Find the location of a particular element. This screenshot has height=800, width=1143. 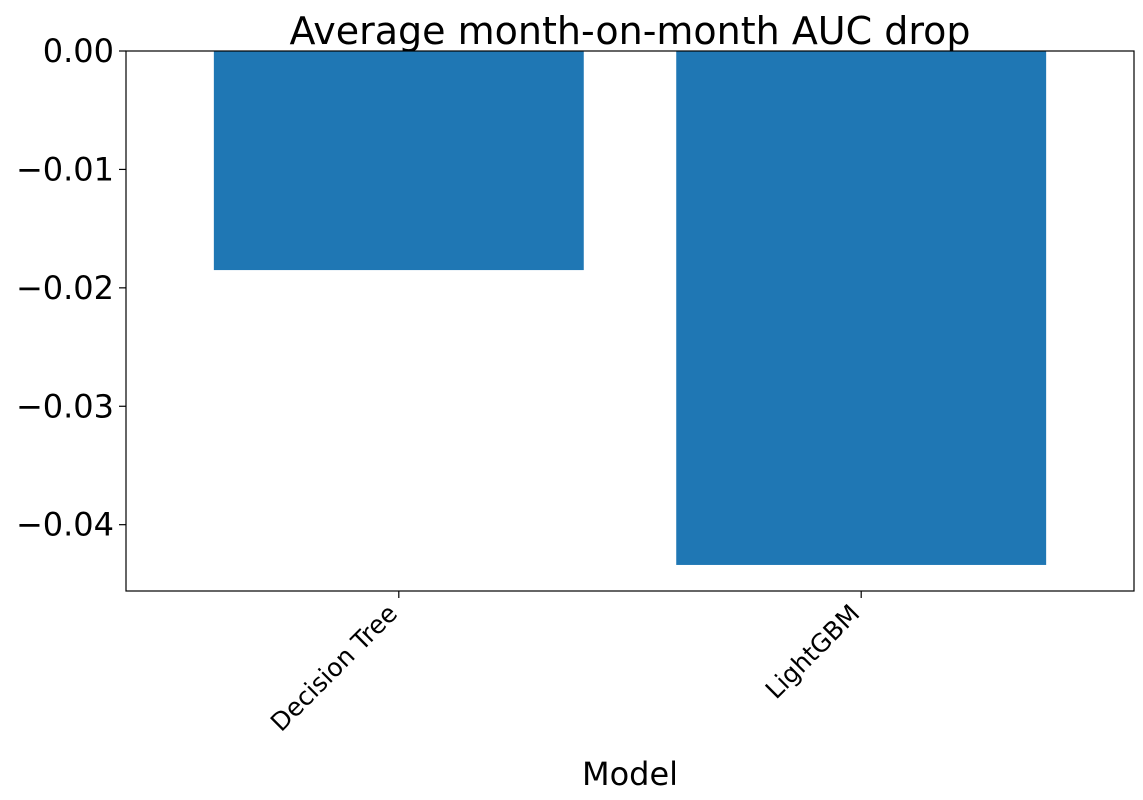

x-axis-ticks: Decision Tree LightGBM is located at coordinates (565, 664).